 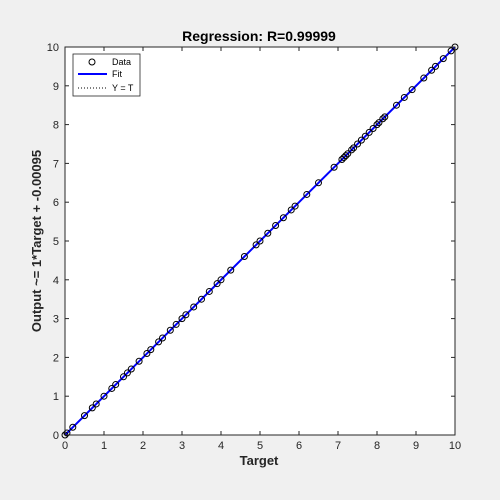 What do you see at coordinates (56, 397) in the screenshot?
I see `y-tick-label: 1` at bounding box center [56, 397].